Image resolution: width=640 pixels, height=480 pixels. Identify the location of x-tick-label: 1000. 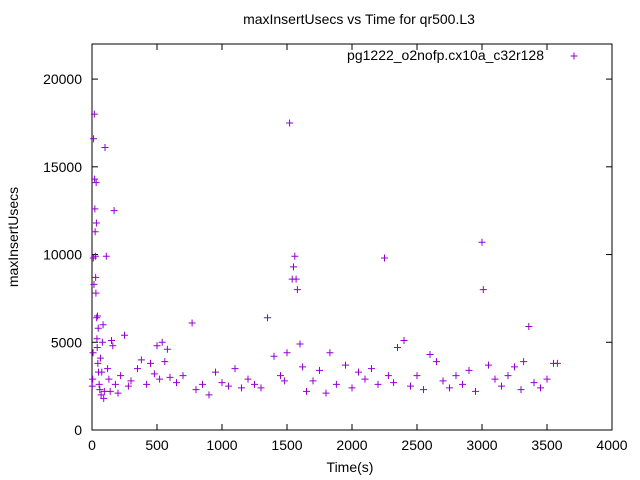
(221, 445).